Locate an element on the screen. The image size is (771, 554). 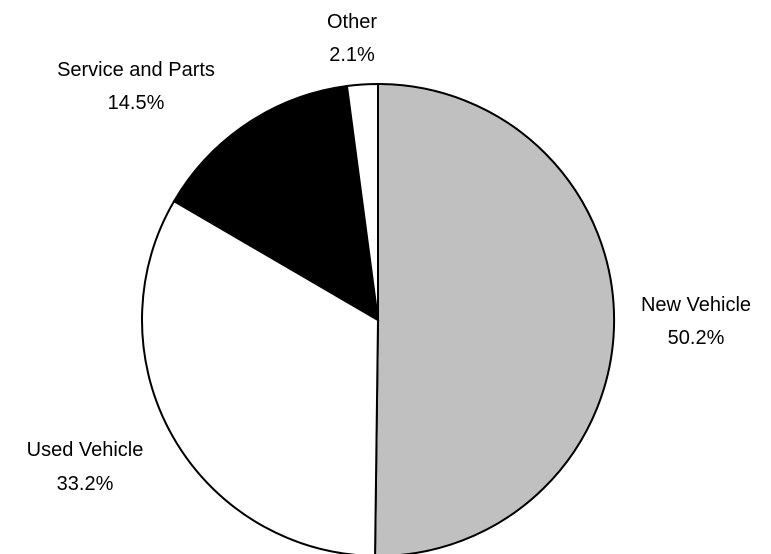
slice-value-new-vehicle: 50.2% is located at coordinates (696, 338).